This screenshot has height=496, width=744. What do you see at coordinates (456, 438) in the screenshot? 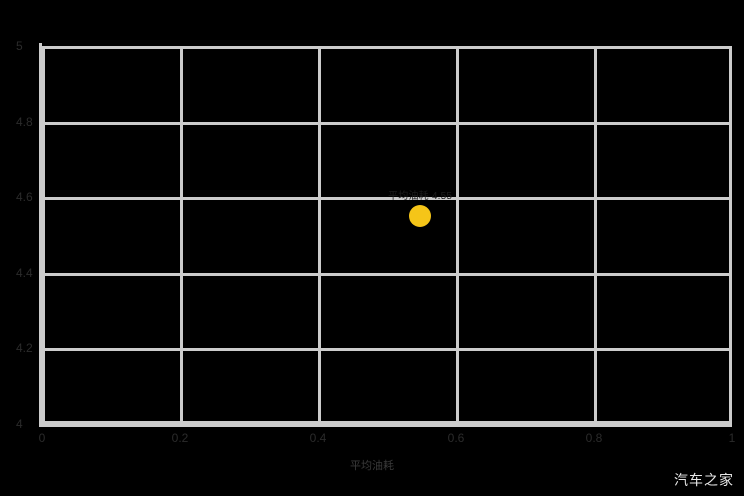
I see `x-axis-tick-label: 0.6` at bounding box center [456, 438].